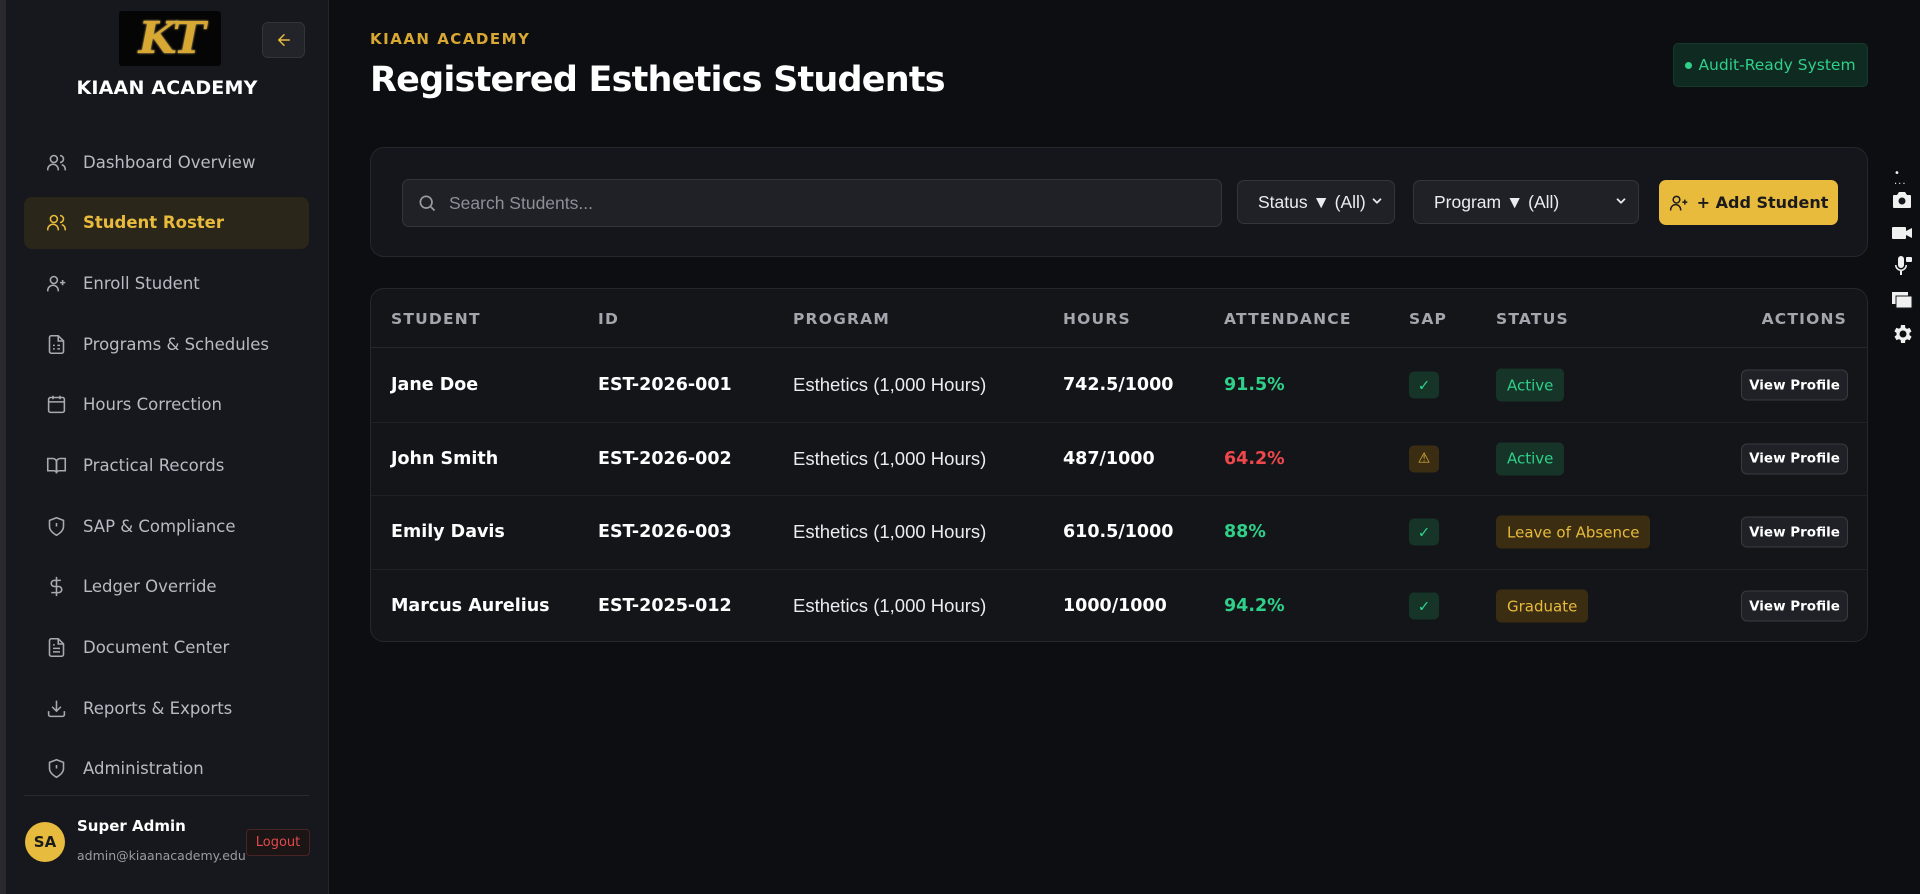 Image resolution: width=1920 pixels, height=894 pixels. What do you see at coordinates (1532, 319) in the screenshot?
I see `column-header-status: STATUS` at bounding box center [1532, 319].